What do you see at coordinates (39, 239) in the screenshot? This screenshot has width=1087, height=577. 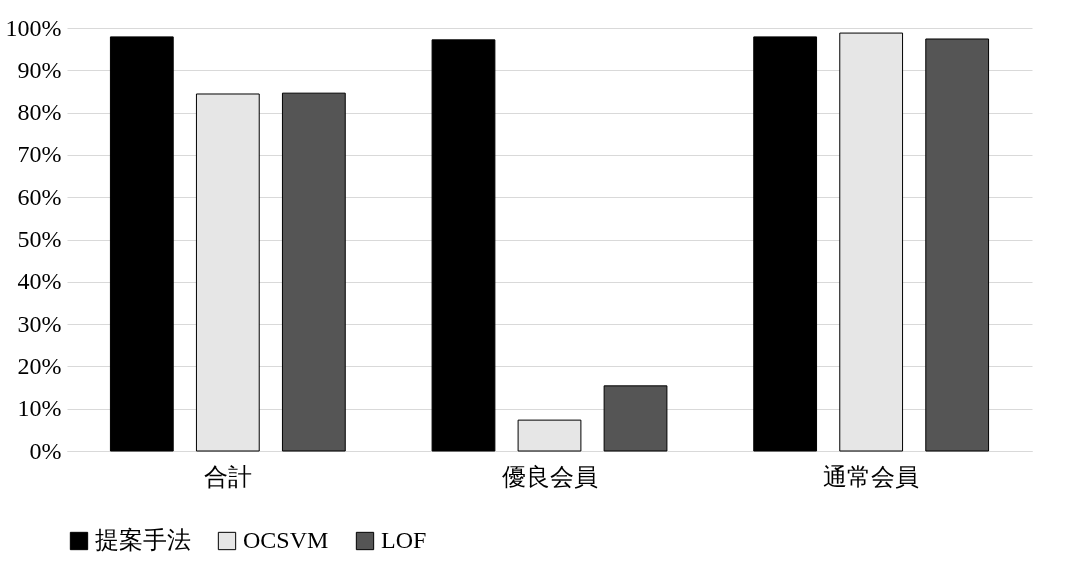 I see `y-tick-label: 50%` at bounding box center [39, 239].